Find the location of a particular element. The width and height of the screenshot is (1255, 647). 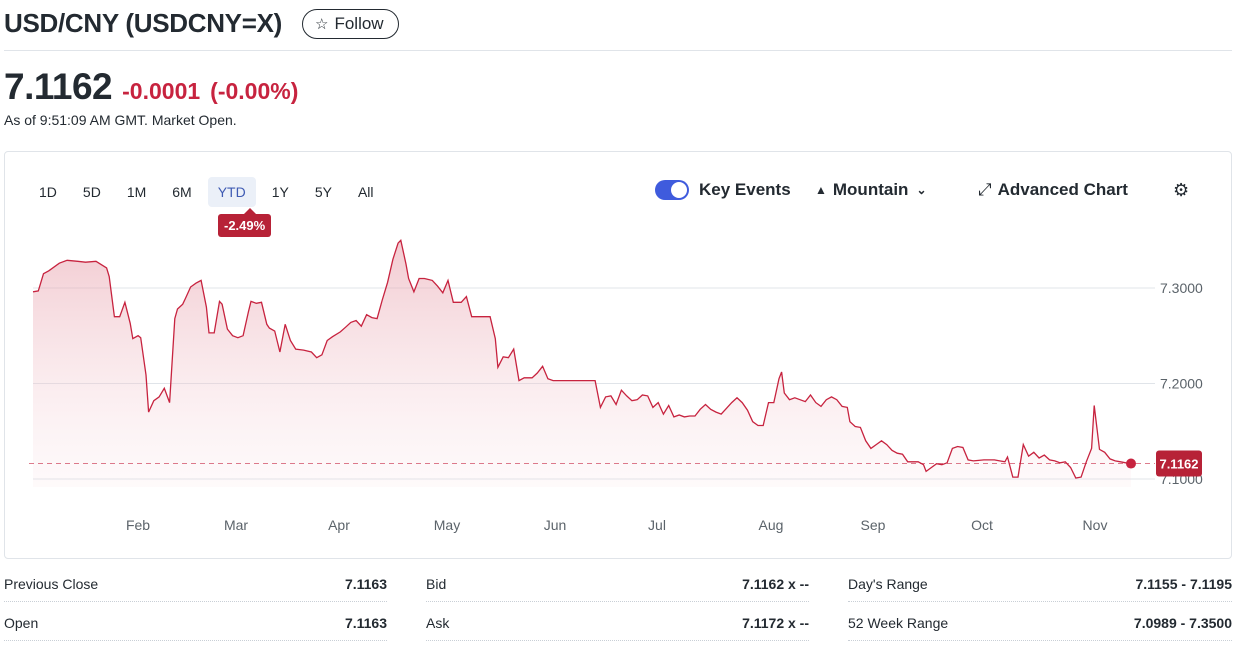

x-tick-label: Sep is located at coordinates (873, 525).